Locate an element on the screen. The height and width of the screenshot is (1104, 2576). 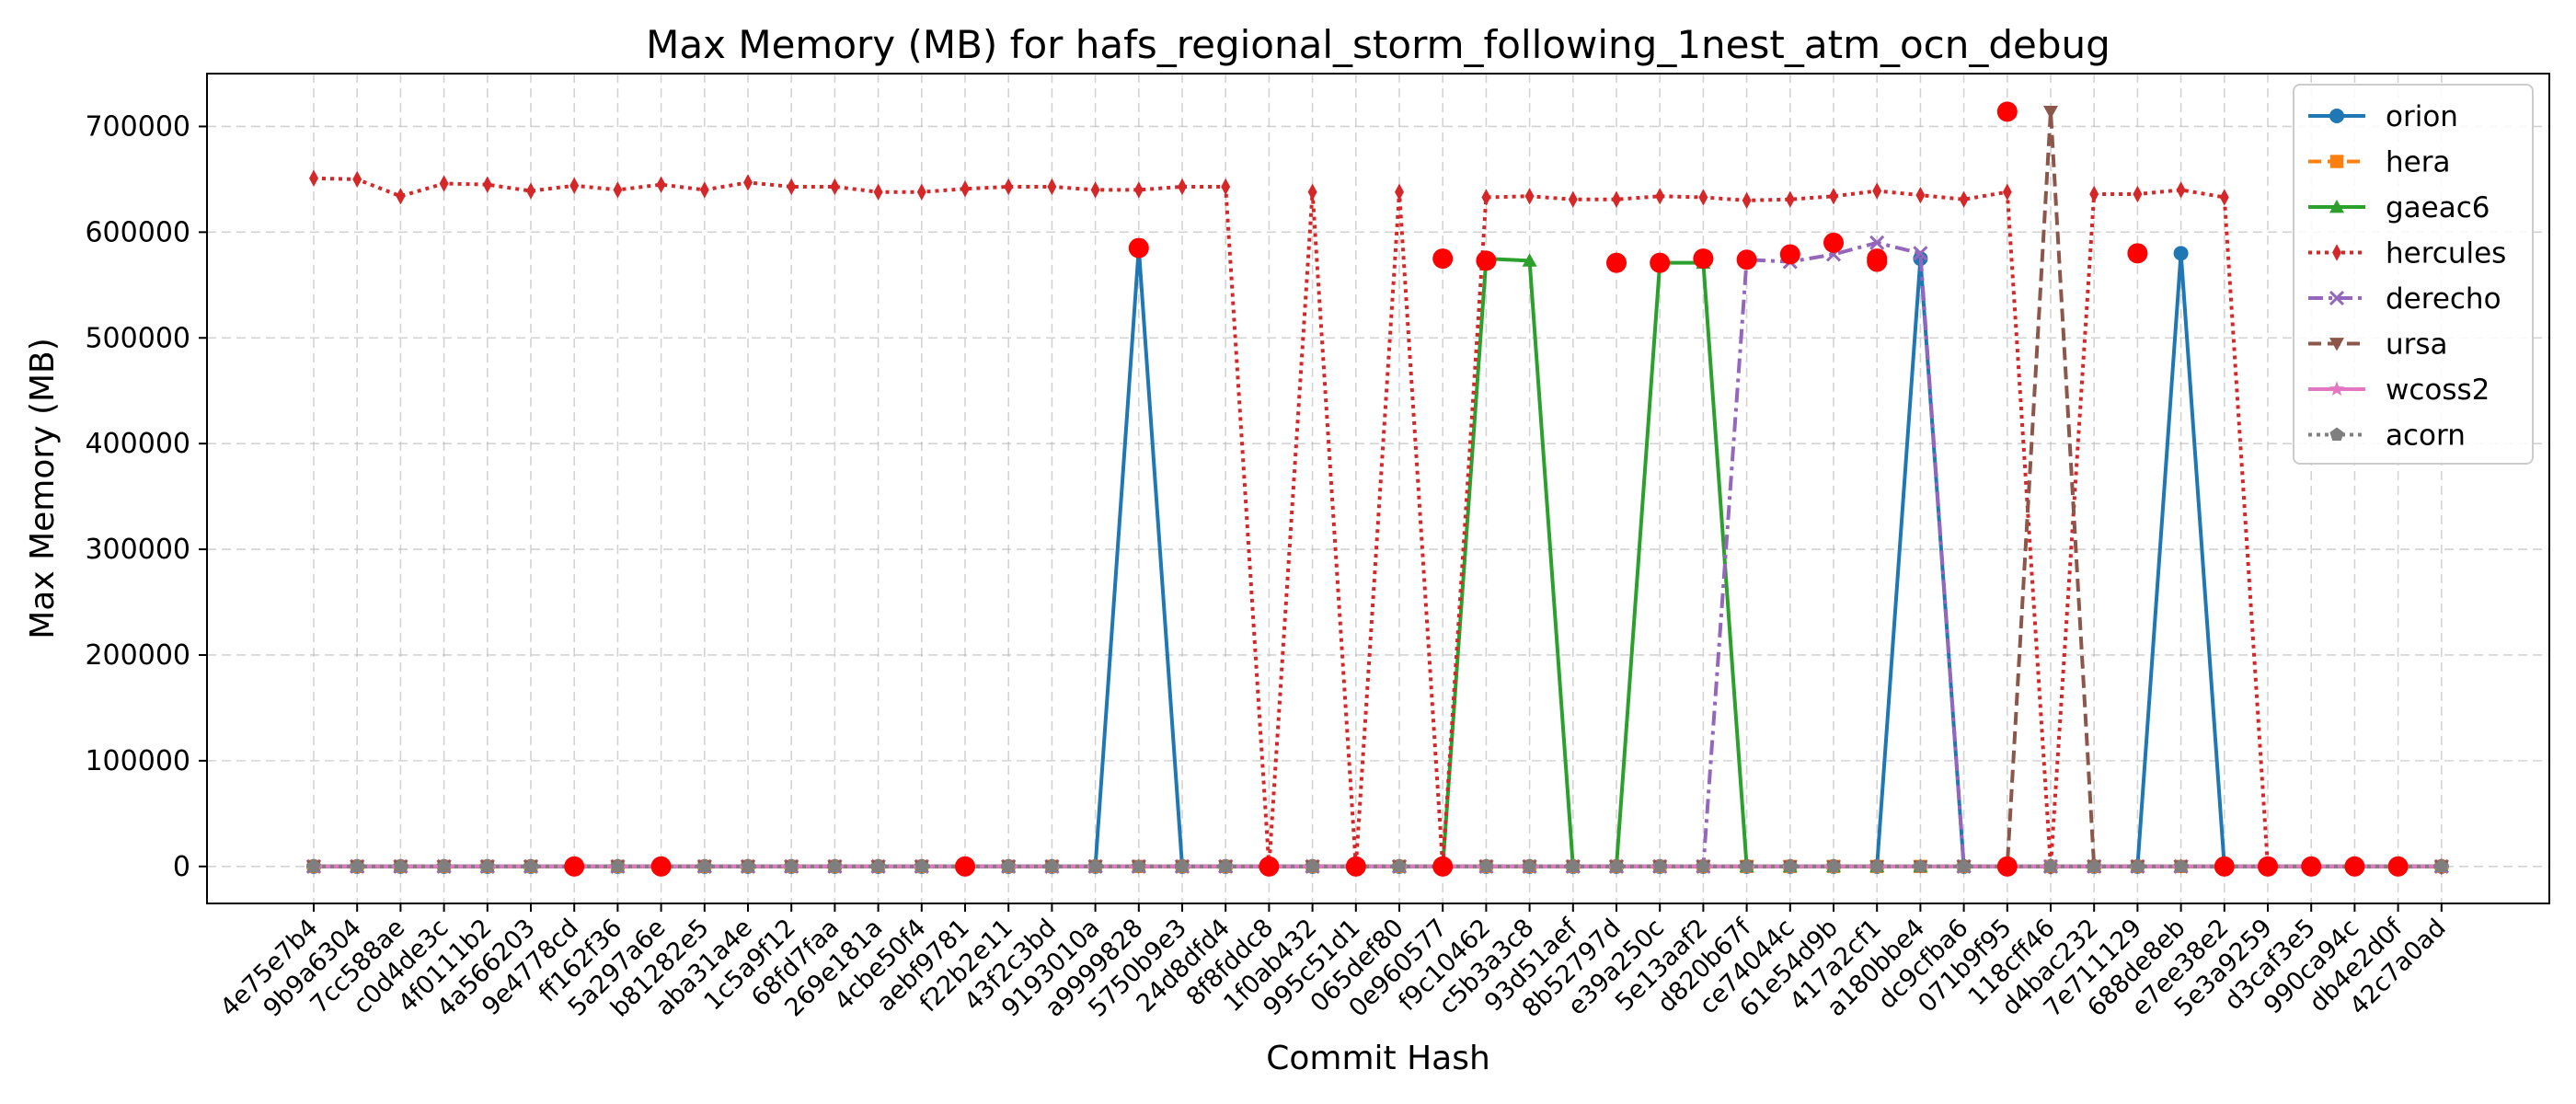
legend-item-hercules: hercules is located at coordinates (2407, 253).